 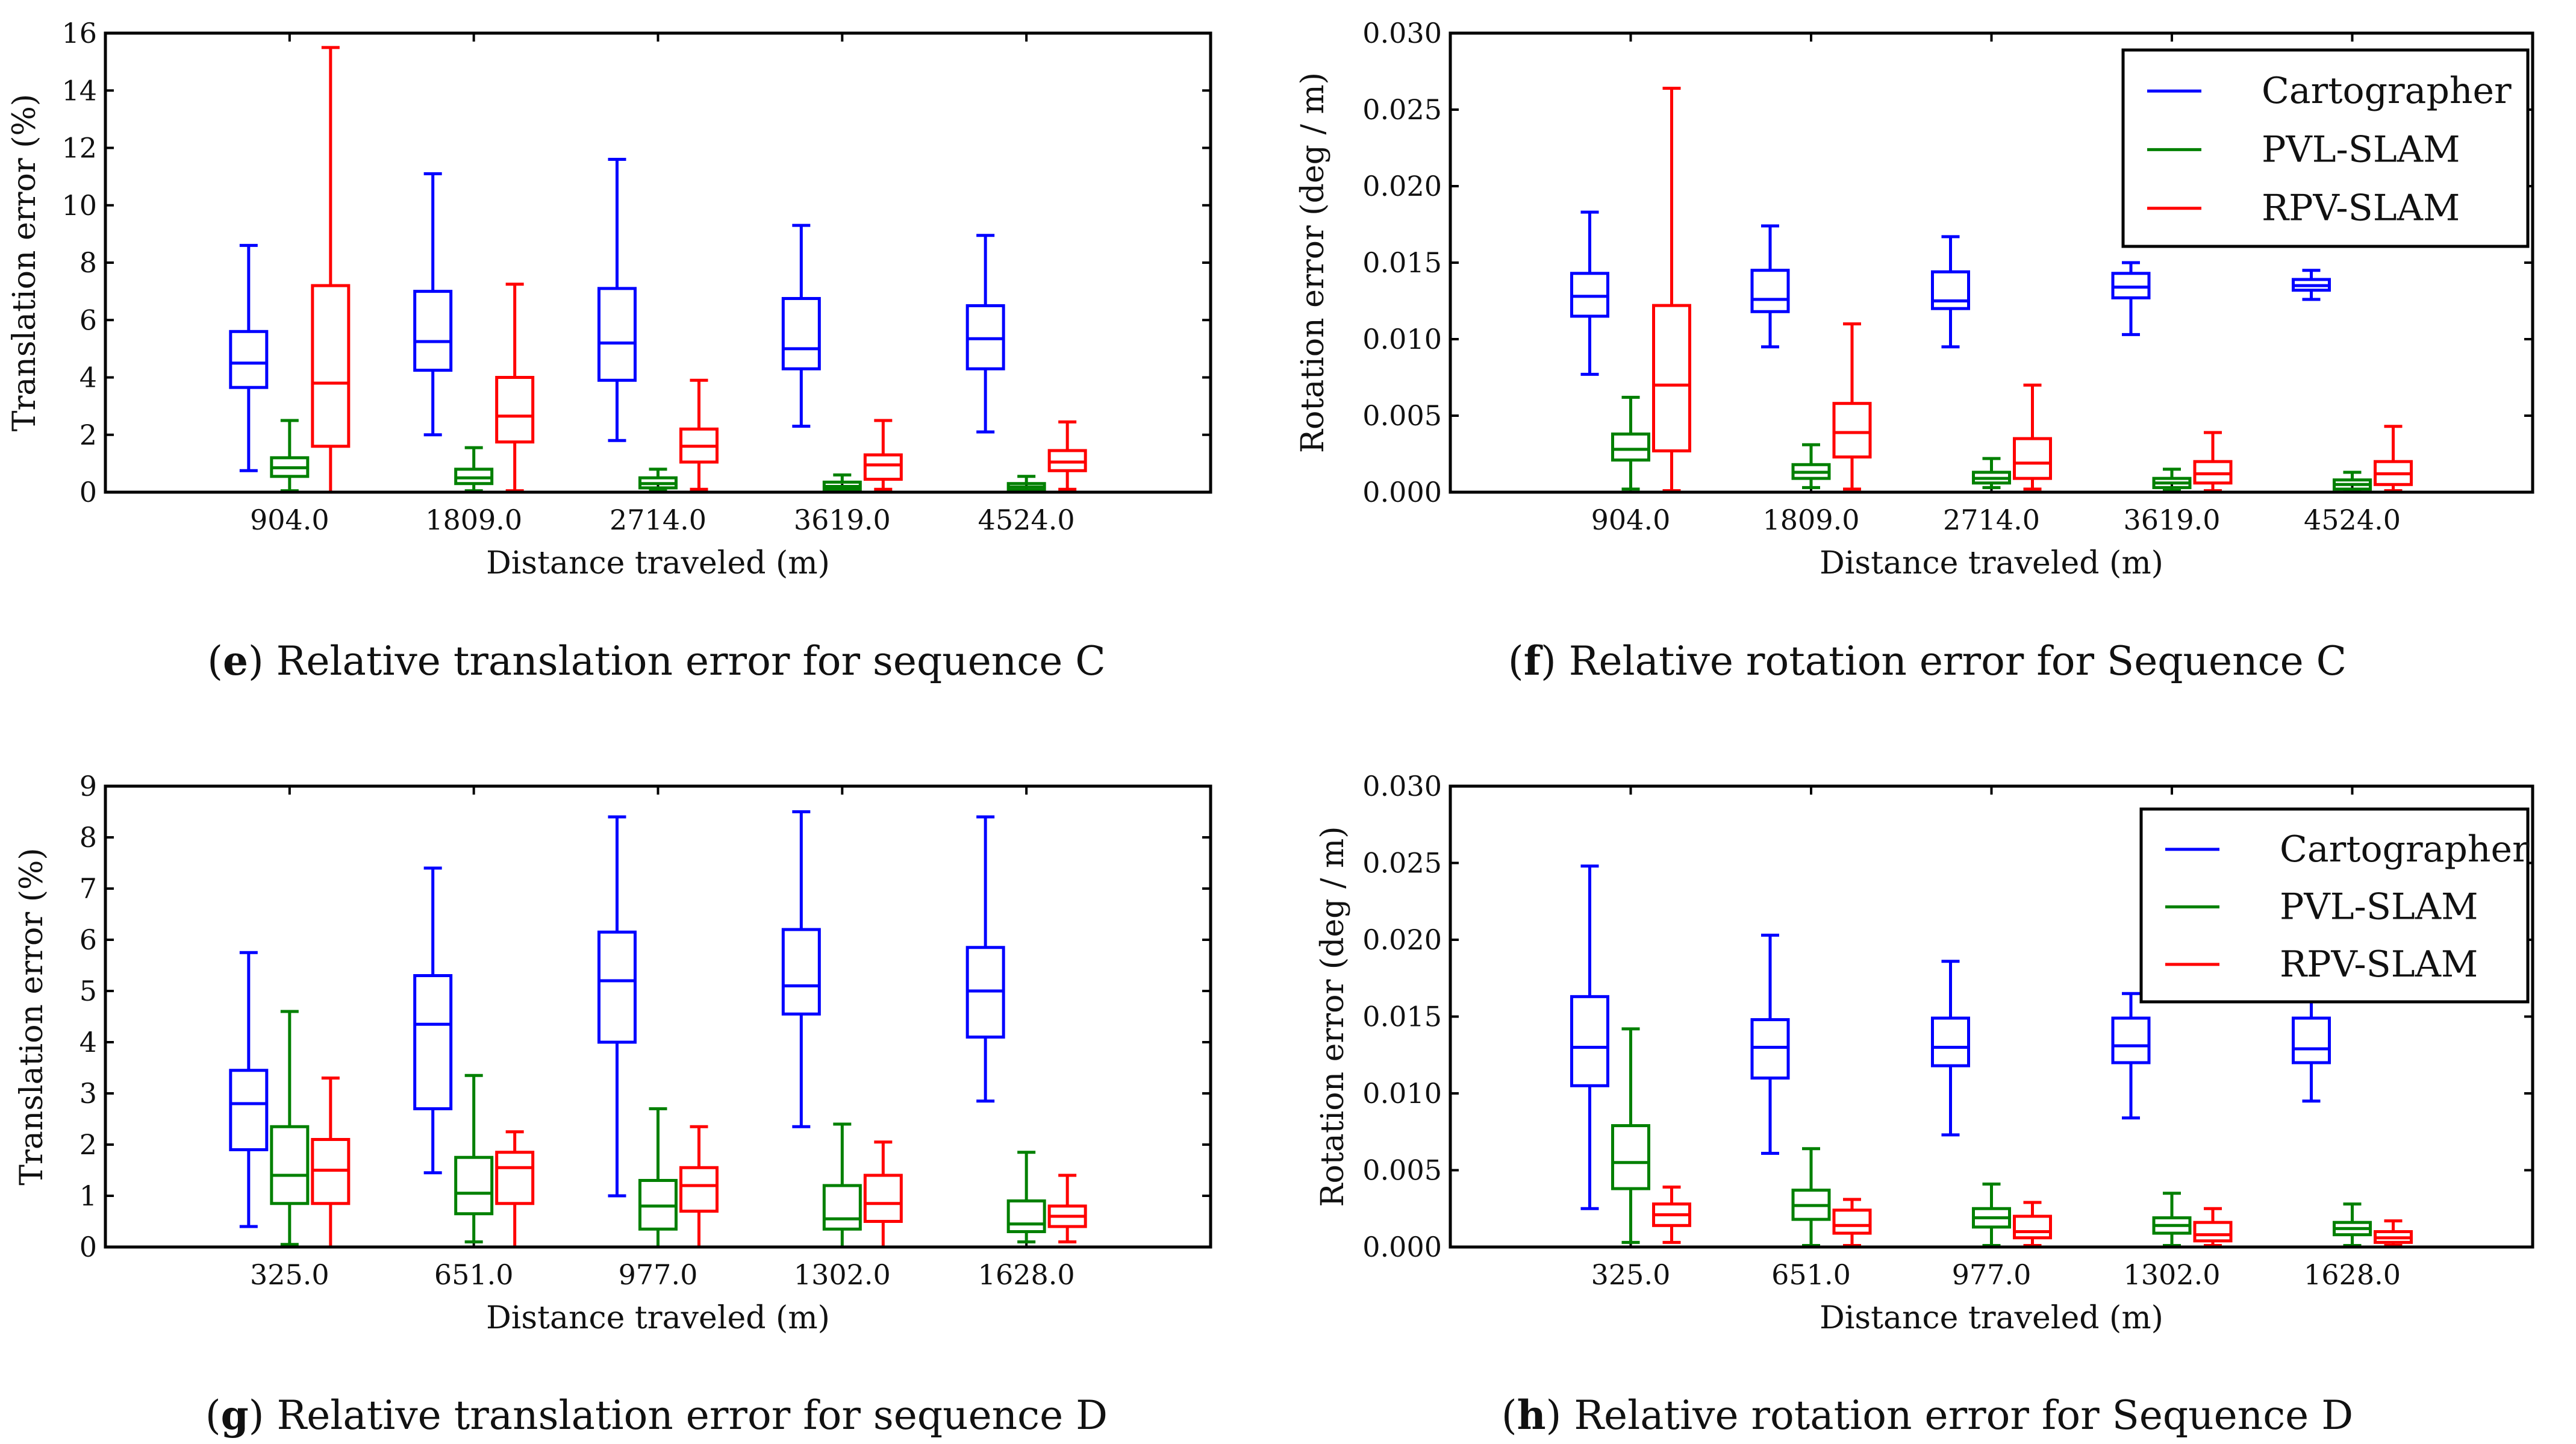 What do you see at coordinates (2172, 480) in the screenshot?
I see `box-pvl-slam-3619.0` at bounding box center [2172, 480].